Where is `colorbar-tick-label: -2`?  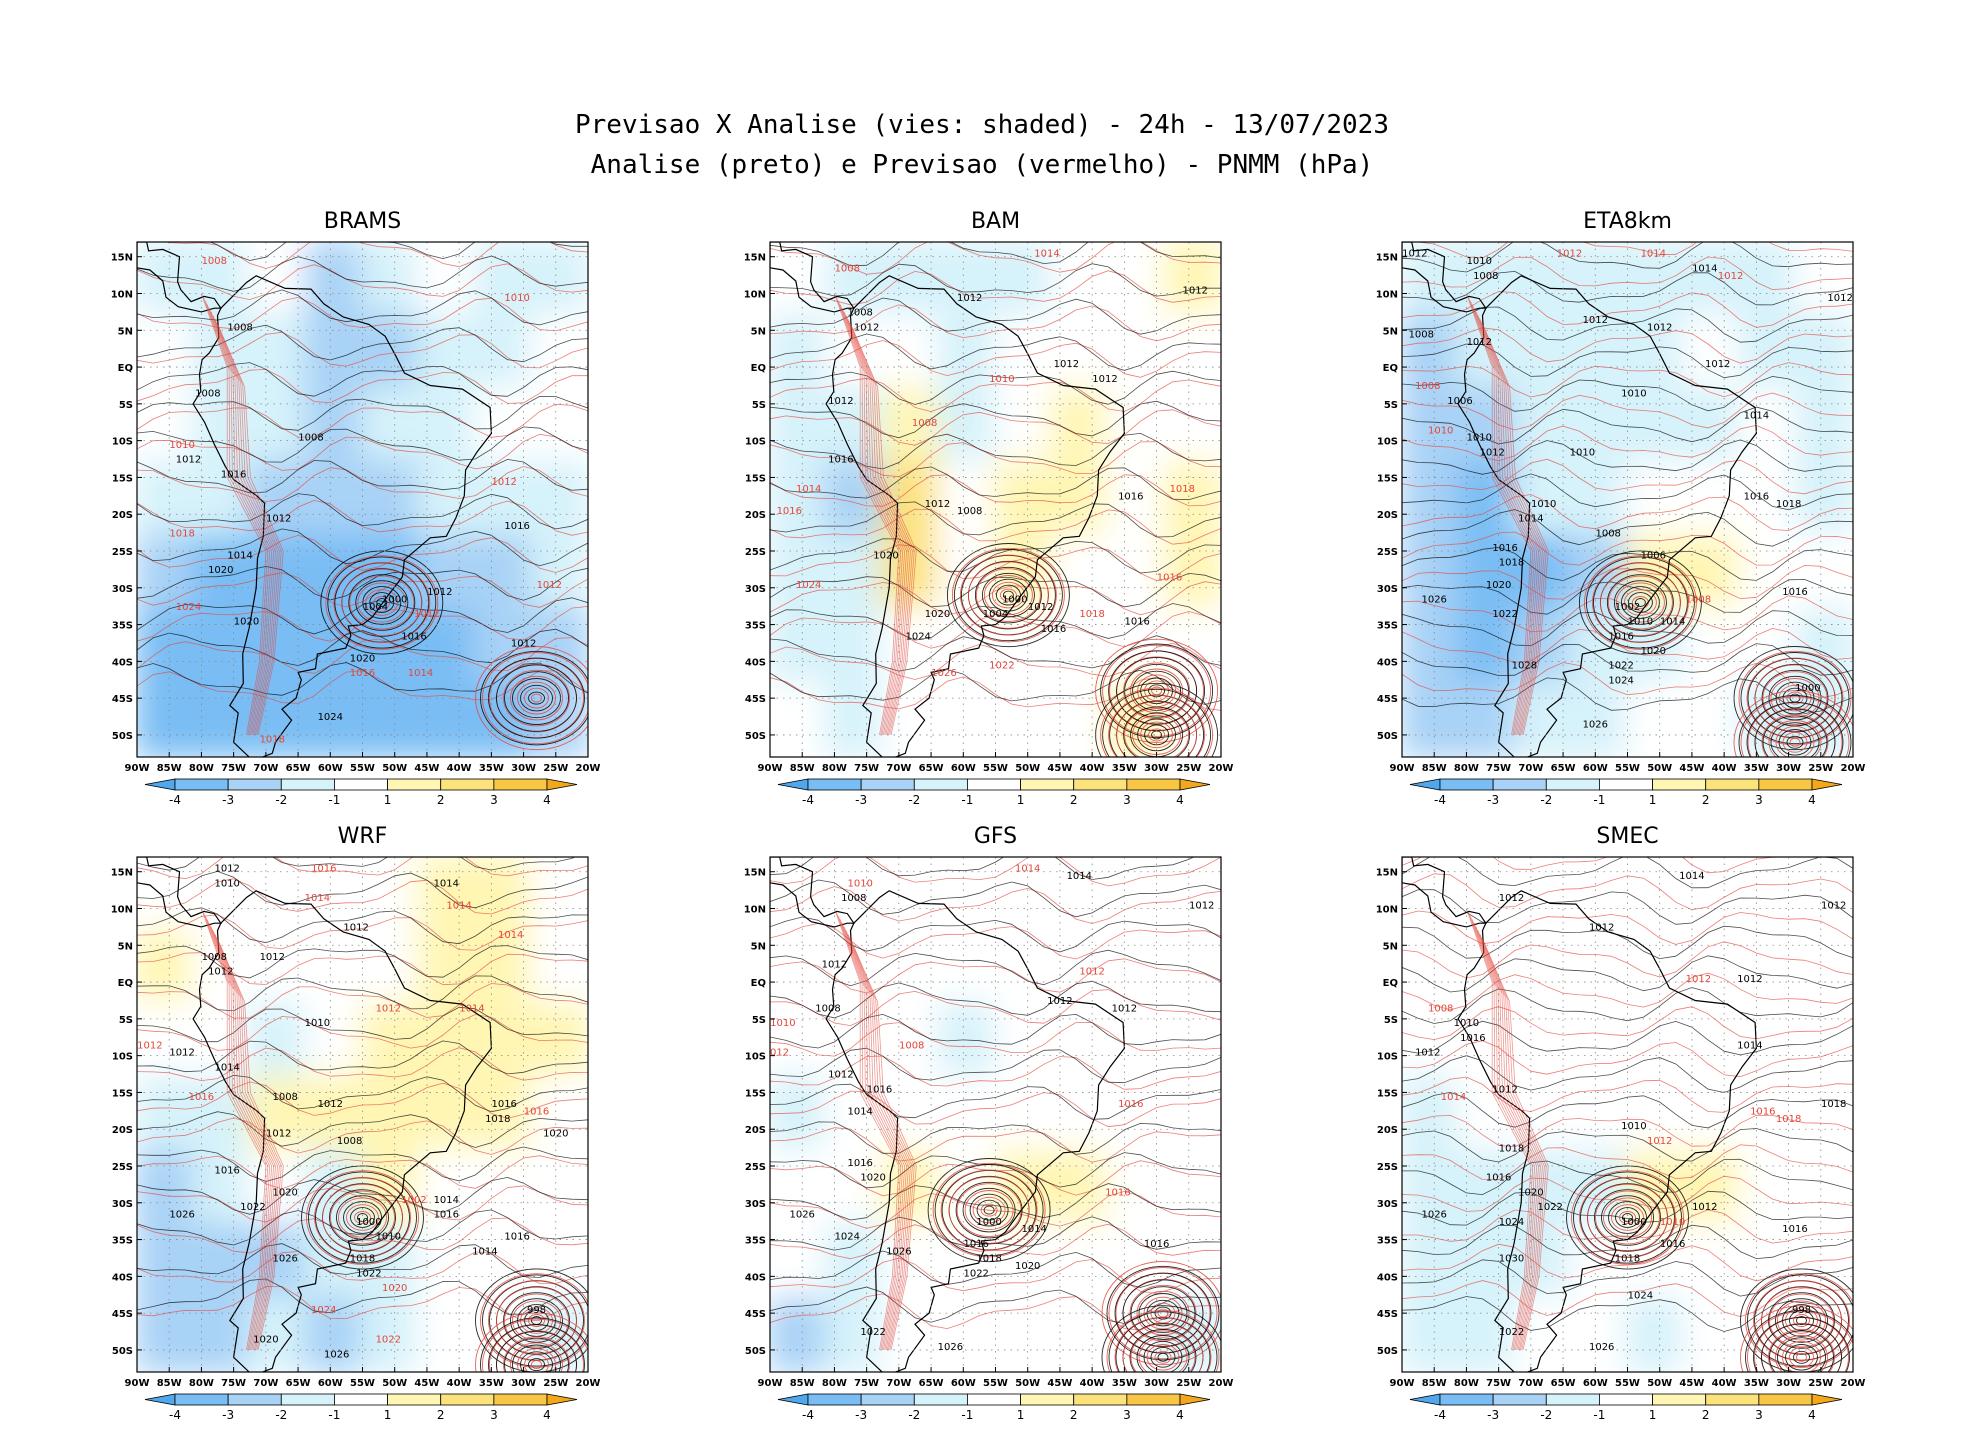
colorbar-tick-label: -2 is located at coordinates (1546, 1415).